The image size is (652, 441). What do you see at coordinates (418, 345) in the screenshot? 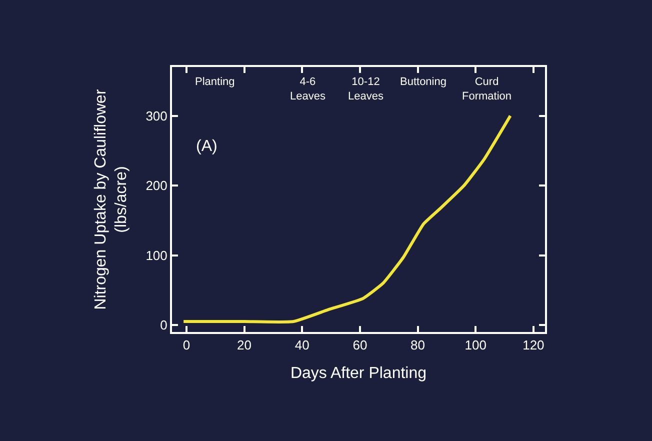
I see `x-tick-label: 80` at bounding box center [418, 345].